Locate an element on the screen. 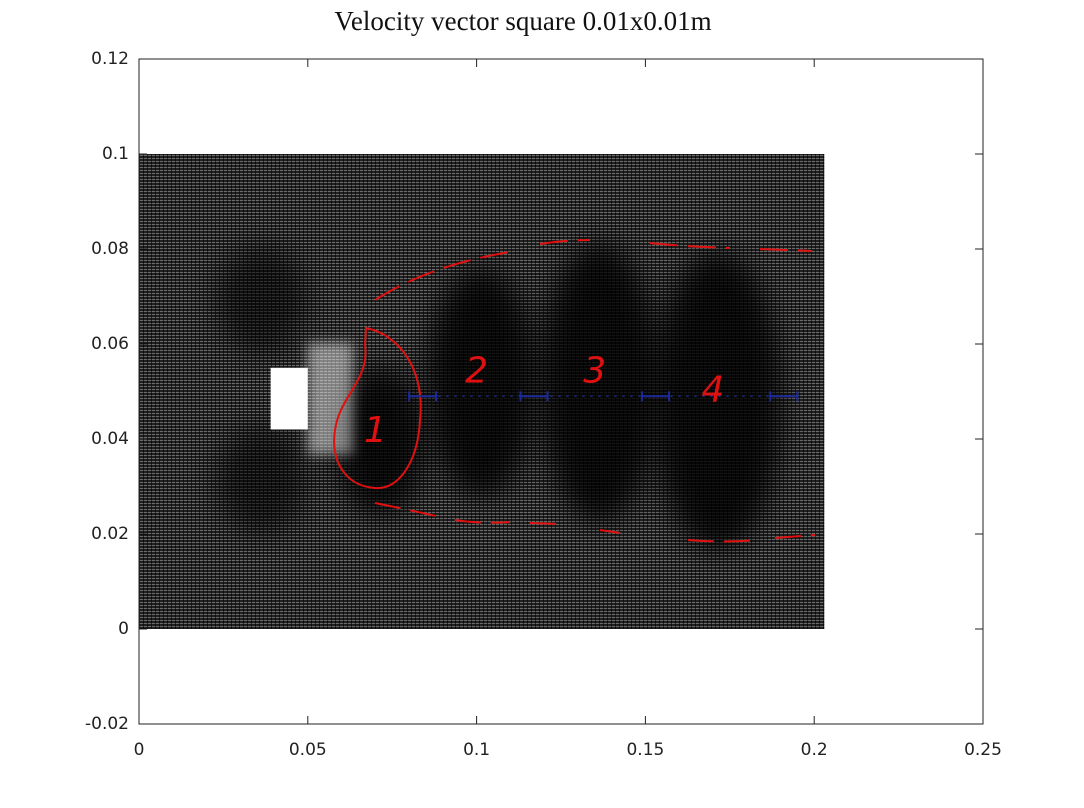 The height and width of the screenshot is (808, 1084). x-tick-label: 0.25 is located at coordinates (983, 750).